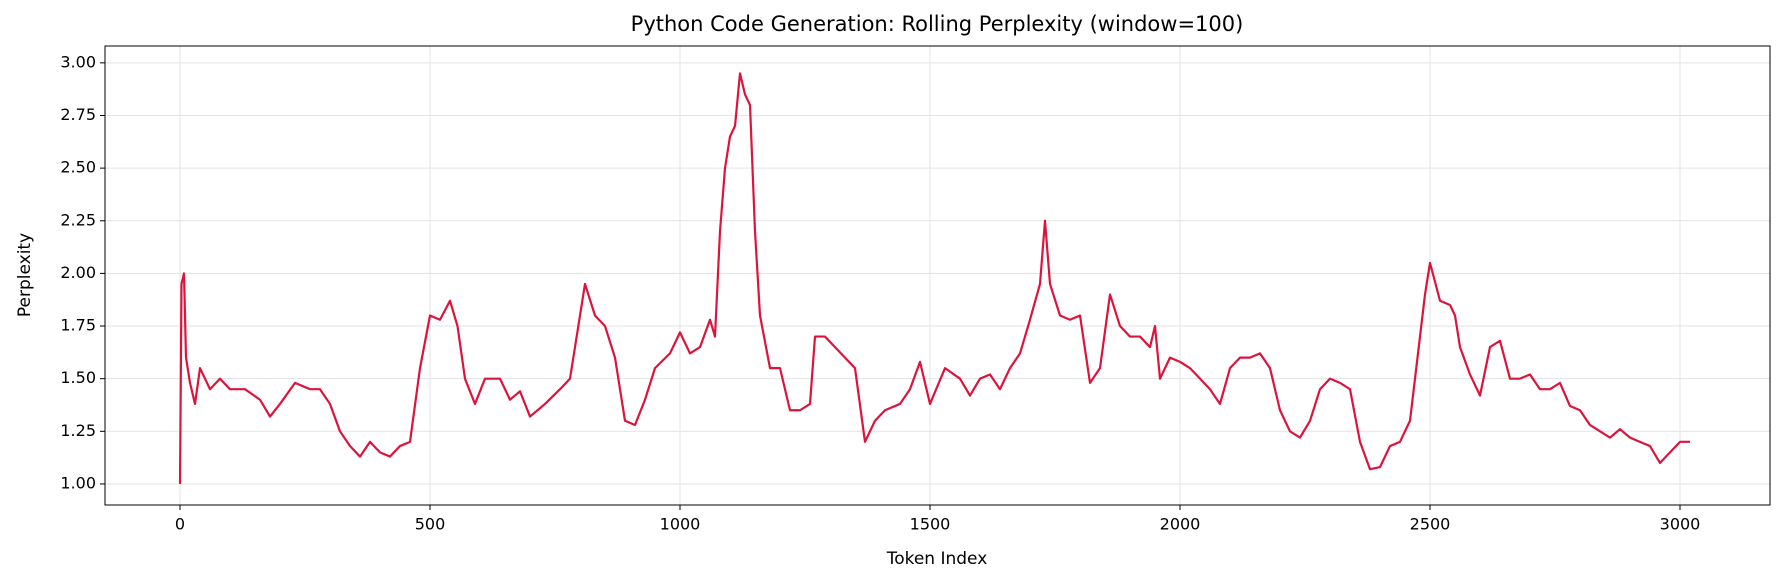 This screenshot has width=1785, height=584. Describe the element at coordinates (430, 524) in the screenshot. I see `x-tick-label: 500` at that location.